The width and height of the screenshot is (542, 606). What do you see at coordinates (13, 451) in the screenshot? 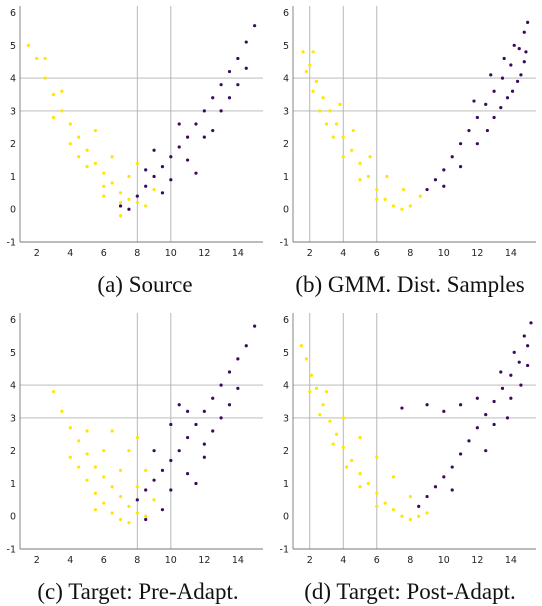
I see `y-tick-label: 2` at bounding box center [13, 451].